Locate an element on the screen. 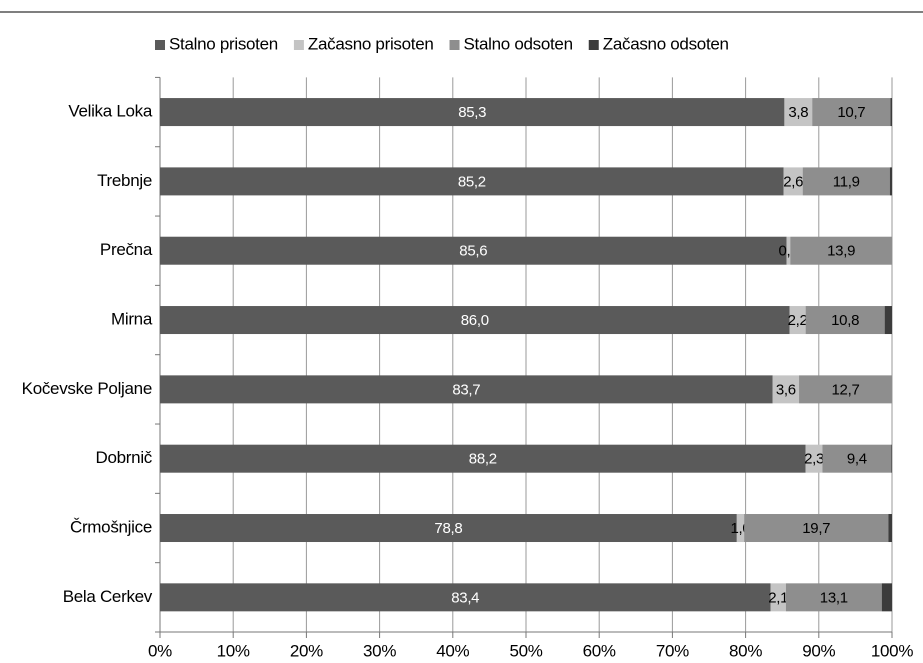 The height and width of the screenshot is (663, 923). data-label: 85,2 is located at coordinates (472, 181).